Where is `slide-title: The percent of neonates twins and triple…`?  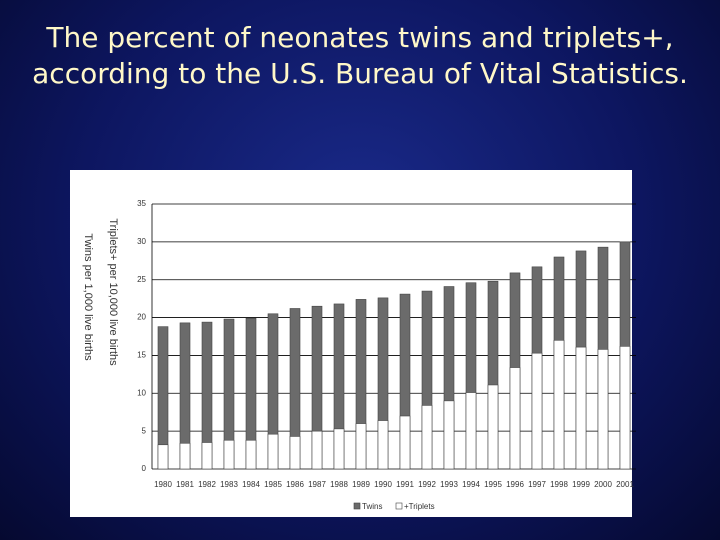
slide-title: The percent of neonates twins and triple… is located at coordinates (360, 55).